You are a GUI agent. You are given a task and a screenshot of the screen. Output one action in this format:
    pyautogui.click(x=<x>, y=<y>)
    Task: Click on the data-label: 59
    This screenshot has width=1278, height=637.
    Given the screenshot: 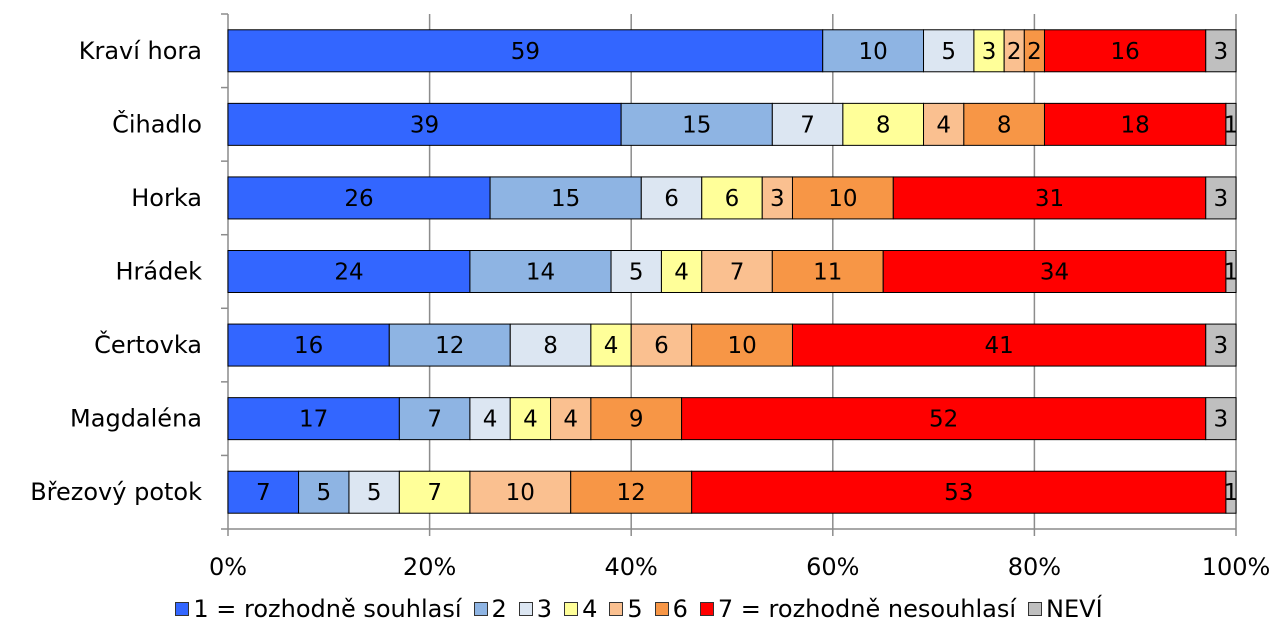 What is the action you would take?
    pyautogui.click(x=525, y=52)
    